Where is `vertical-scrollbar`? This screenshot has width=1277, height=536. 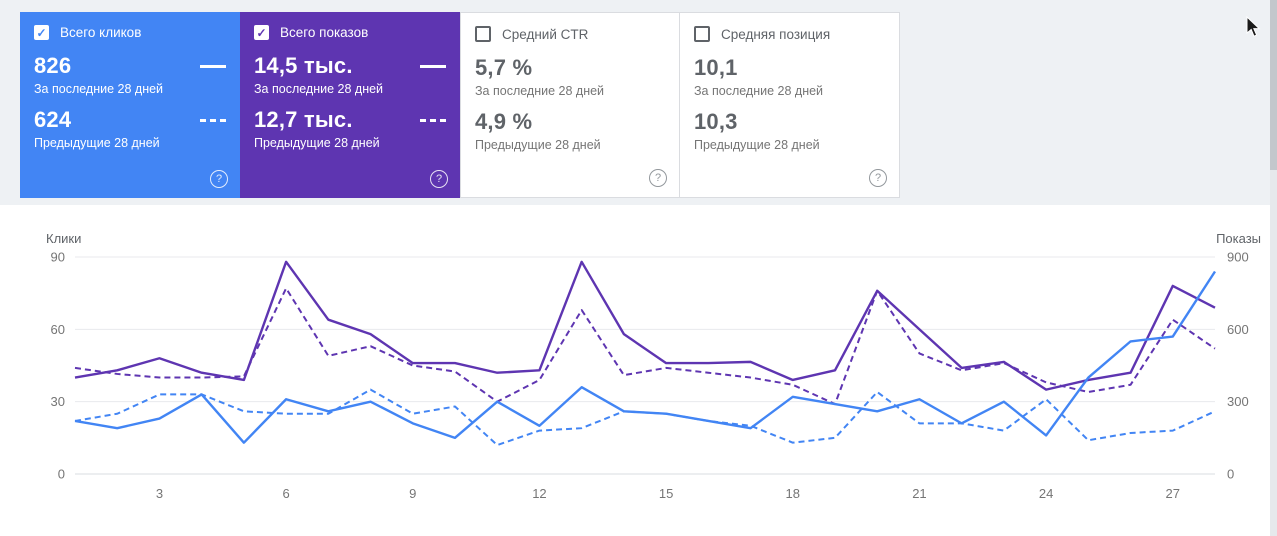
vertical-scrollbar is located at coordinates (1273, 268).